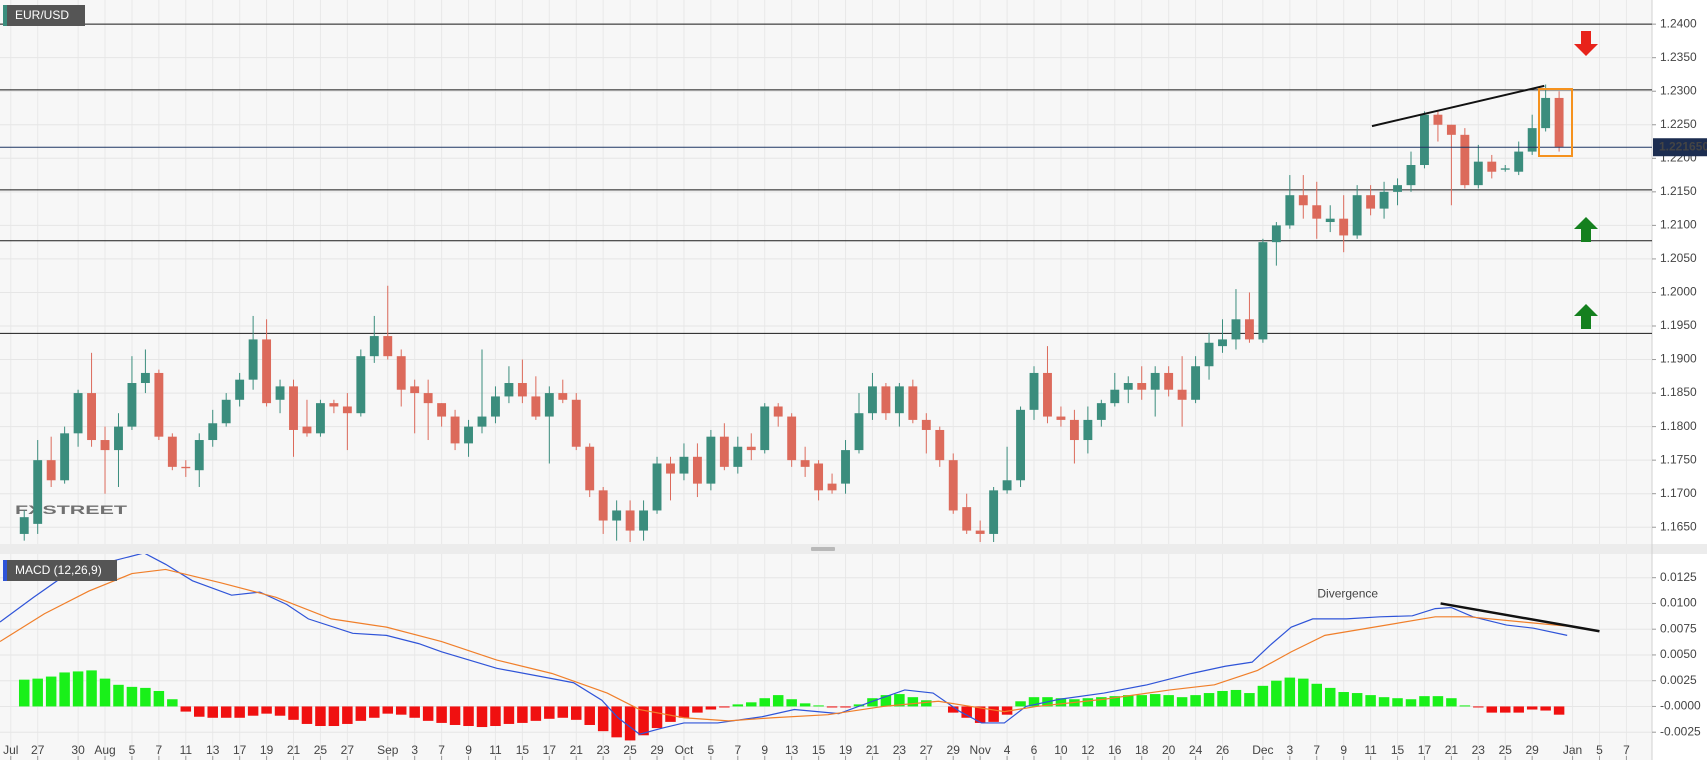 Image resolution: width=1707 pixels, height=760 pixels. I want to click on x-tick-label: 30, so click(78, 750).